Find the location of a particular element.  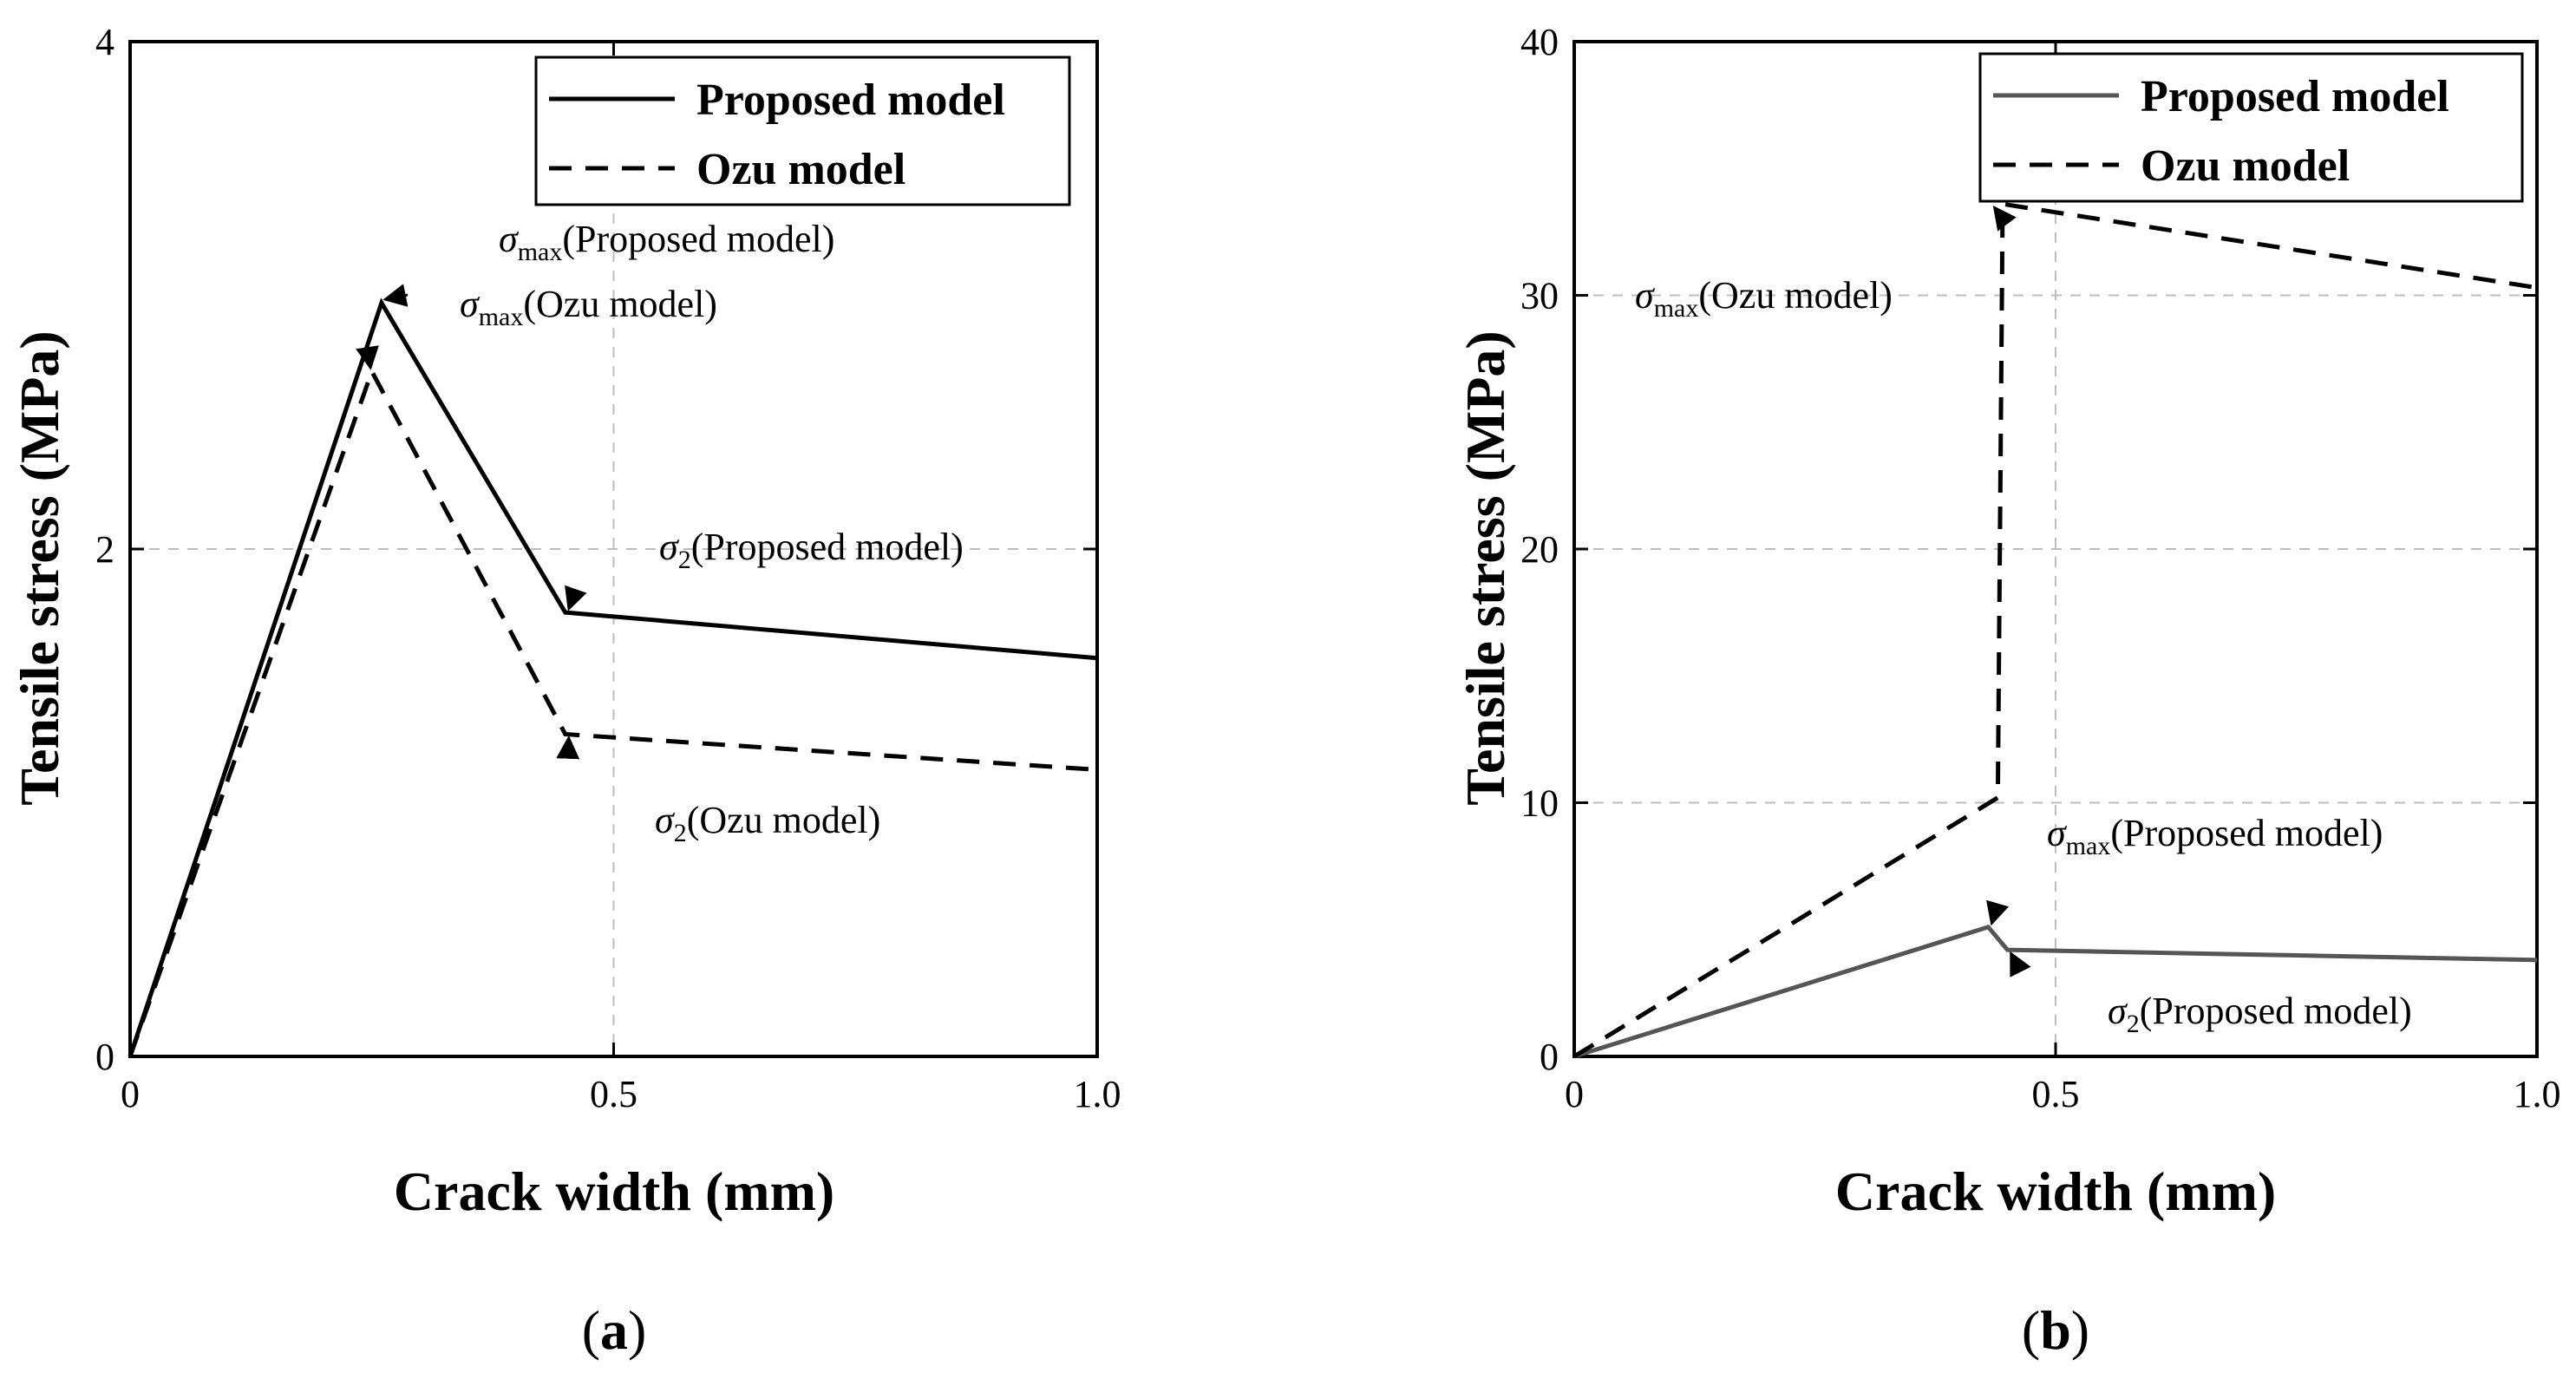

y-tick-label: 40 is located at coordinates (1539, 42).